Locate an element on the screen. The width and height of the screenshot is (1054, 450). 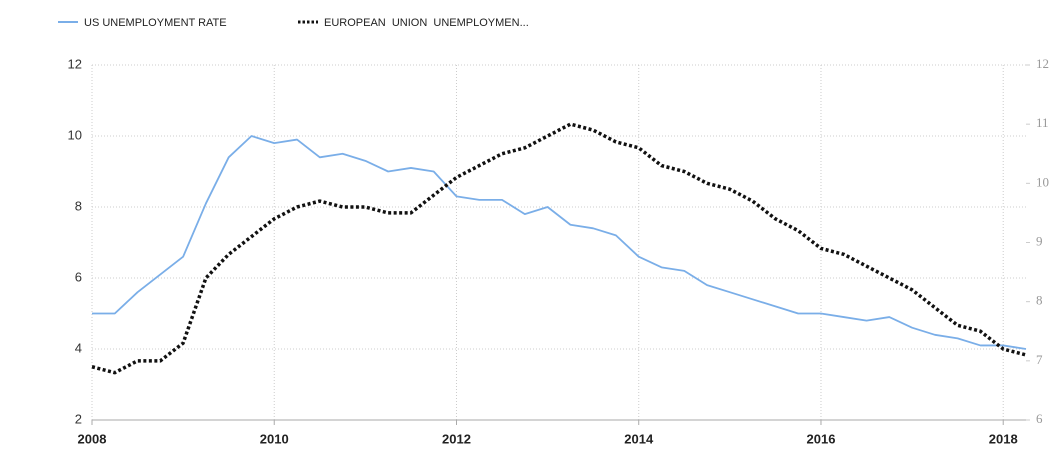
x-tick-label: 2010 is located at coordinates (274, 438).